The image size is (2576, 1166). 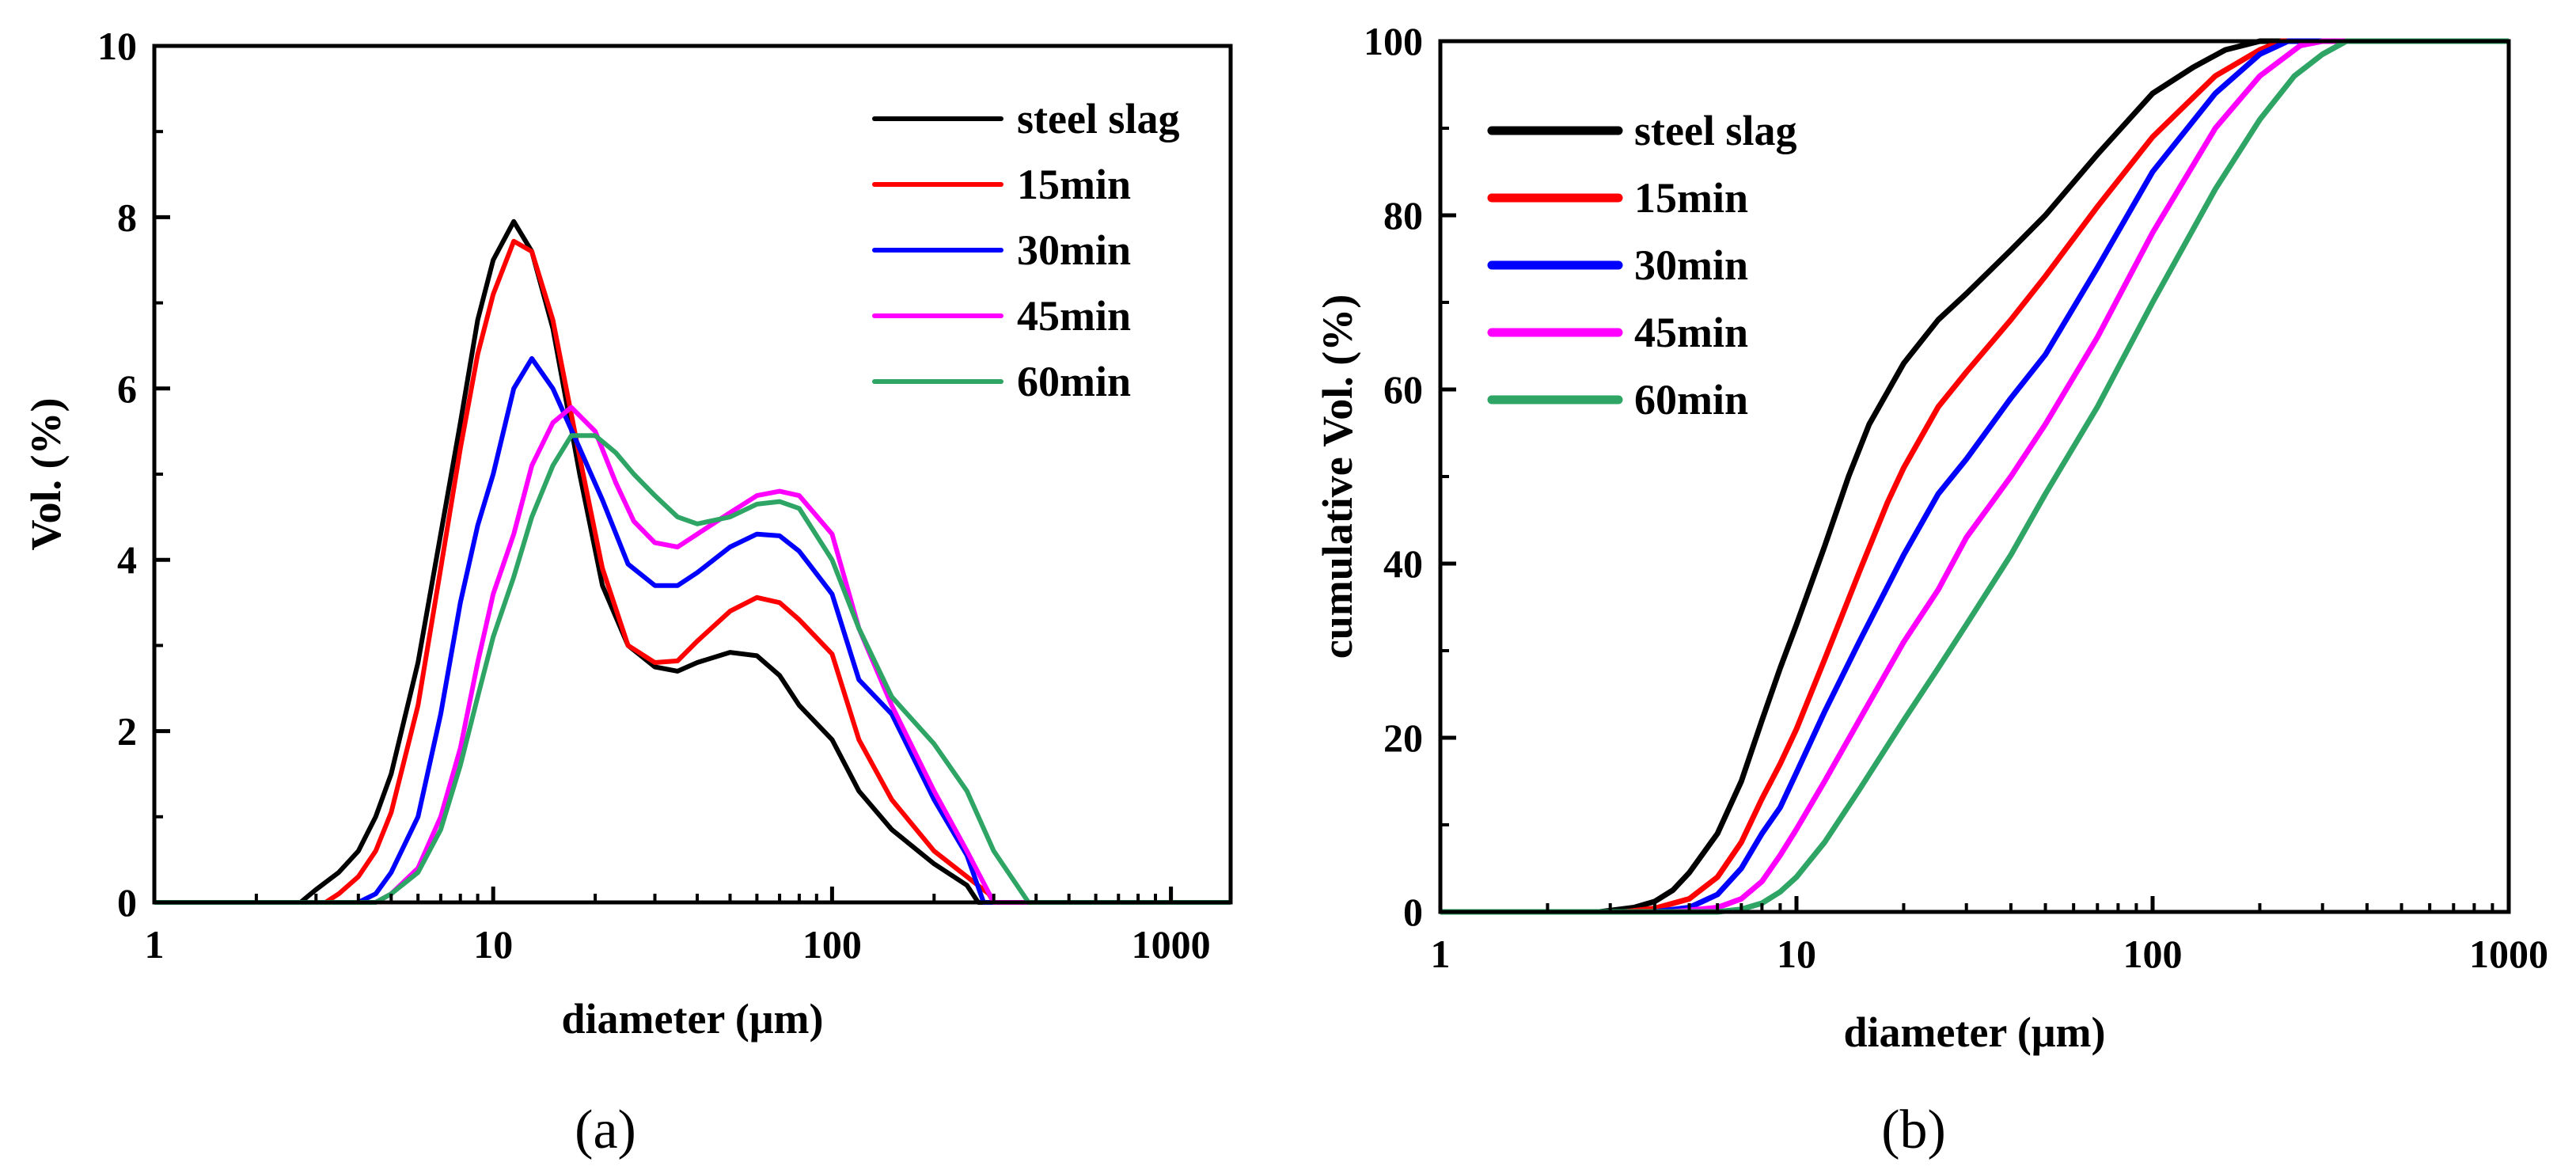 What do you see at coordinates (1337, 477) in the screenshot?
I see `chart-b-y-label: cumulative Vol. (%)` at bounding box center [1337, 477].